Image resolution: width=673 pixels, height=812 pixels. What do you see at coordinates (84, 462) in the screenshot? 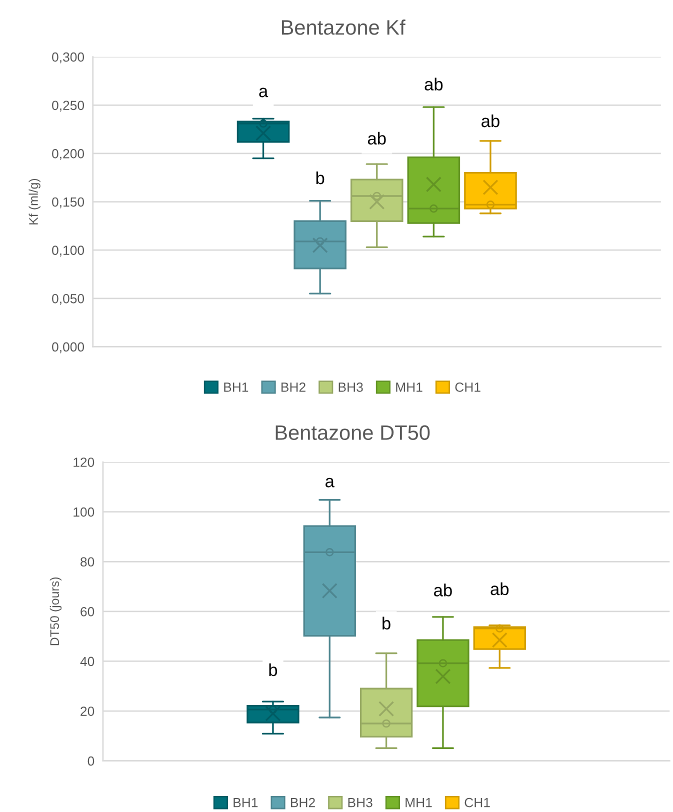
I see `y-tick-label: 120` at bounding box center [84, 462].